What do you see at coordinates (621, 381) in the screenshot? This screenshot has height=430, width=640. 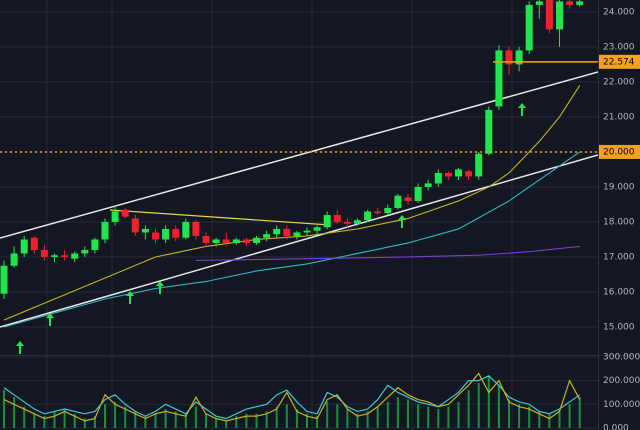 I see `indicator-tick-label: 200.000` at bounding box center [621, 381].